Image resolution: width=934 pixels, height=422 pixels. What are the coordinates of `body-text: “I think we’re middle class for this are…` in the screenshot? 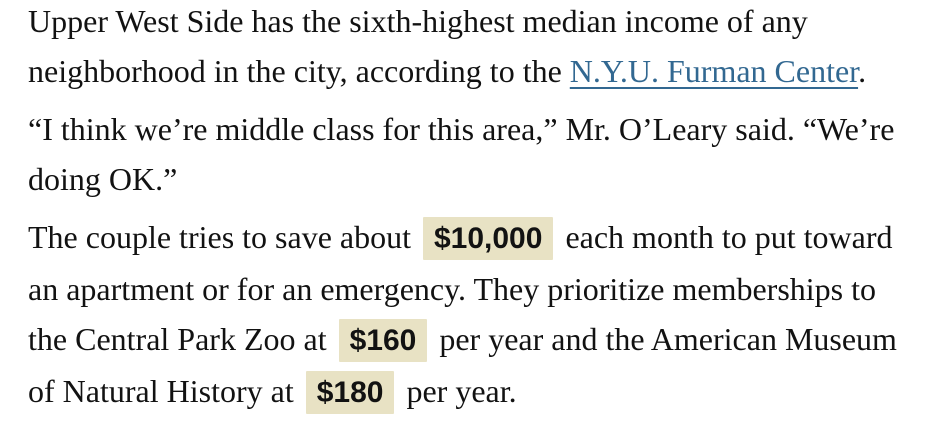 It's located at (461, 129).